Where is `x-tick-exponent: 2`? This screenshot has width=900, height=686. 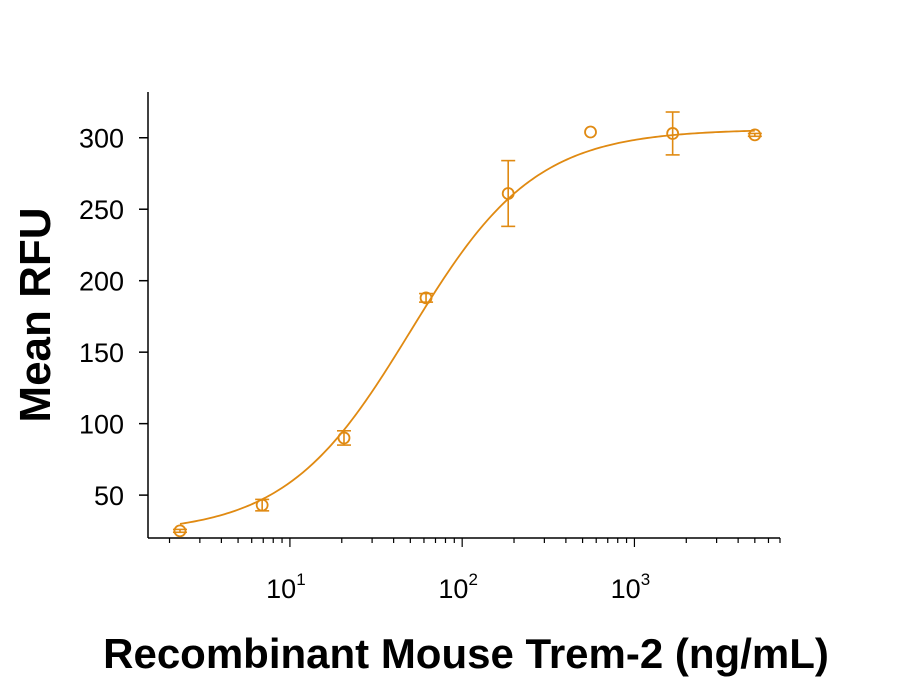 x-tick-exponent: 2 is located at coordinates (472, 579).